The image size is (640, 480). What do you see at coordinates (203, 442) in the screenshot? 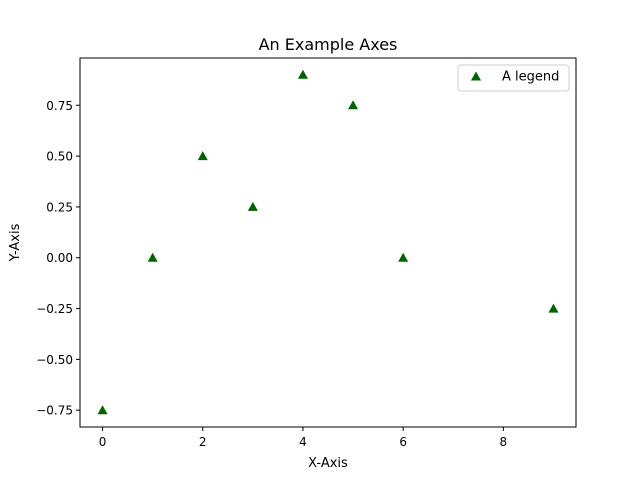
I see `x-tick-label: 2` at bounding box center [203, 442].